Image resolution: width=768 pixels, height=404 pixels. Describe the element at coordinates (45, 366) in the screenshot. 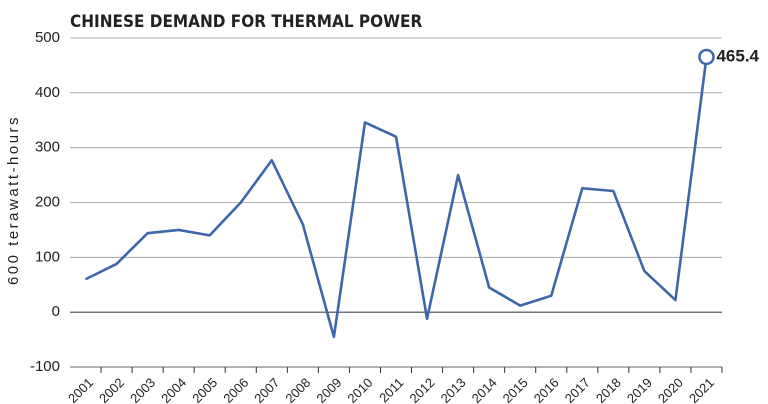

I see `y-tick-label: -100` at that location.